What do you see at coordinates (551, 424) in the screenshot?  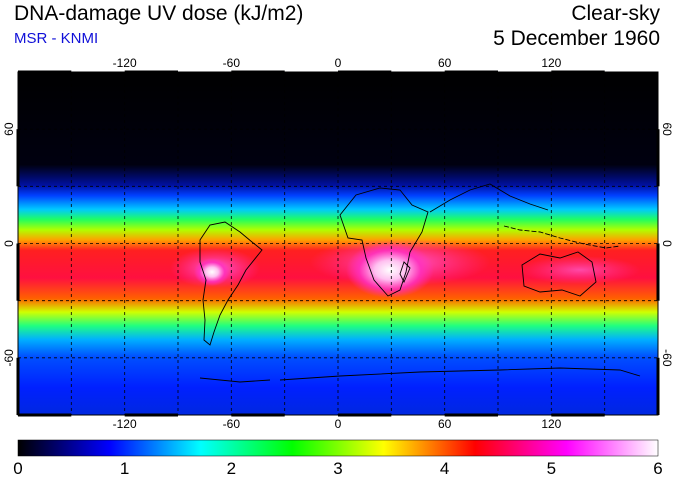 I see `lon-tick-label-bottom: 120` at bounding box center [551, 424].